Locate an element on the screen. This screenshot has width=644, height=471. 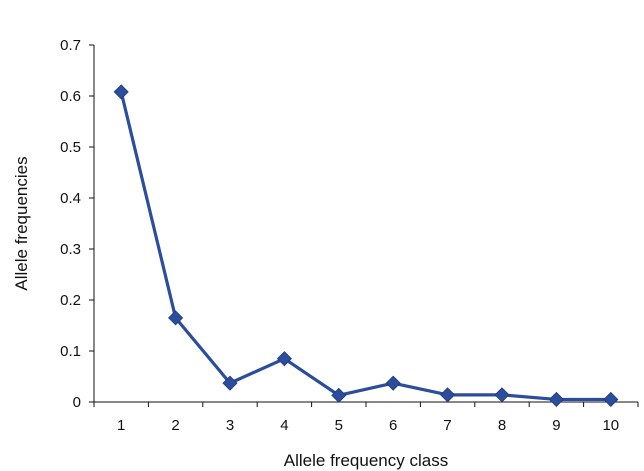
y-tick-label: 0.2 is located at coordinates (70, 300).